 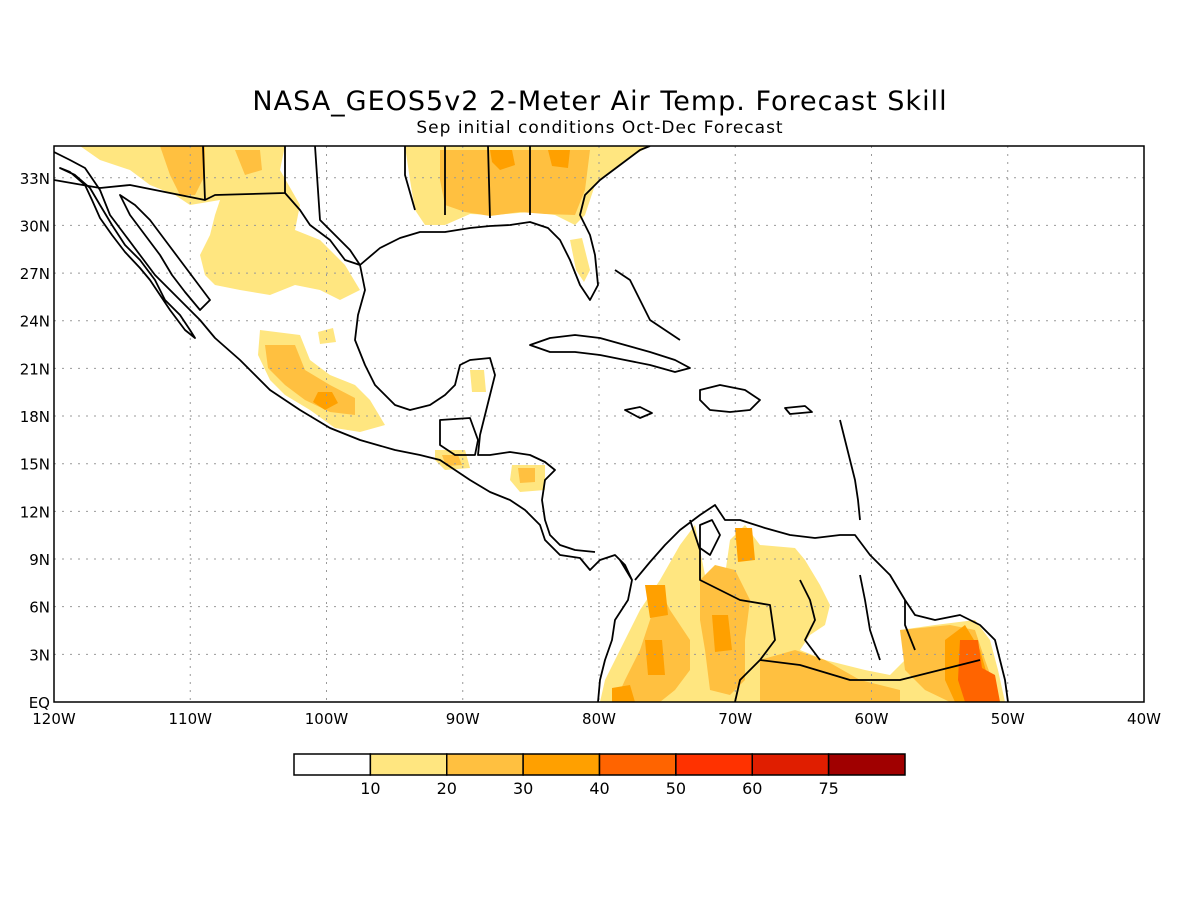 I want to click on colorbar: 10 20 30 40 50 60 75, so click(x=599, y=775).